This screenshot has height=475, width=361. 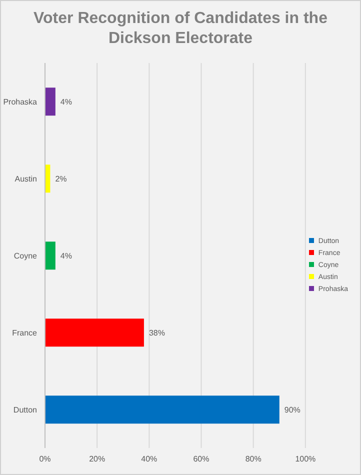 What do you see at coordinates (201, 459) in the screenshot?
I see `x-tick-label: 60%` at bounding box center [201, 459].